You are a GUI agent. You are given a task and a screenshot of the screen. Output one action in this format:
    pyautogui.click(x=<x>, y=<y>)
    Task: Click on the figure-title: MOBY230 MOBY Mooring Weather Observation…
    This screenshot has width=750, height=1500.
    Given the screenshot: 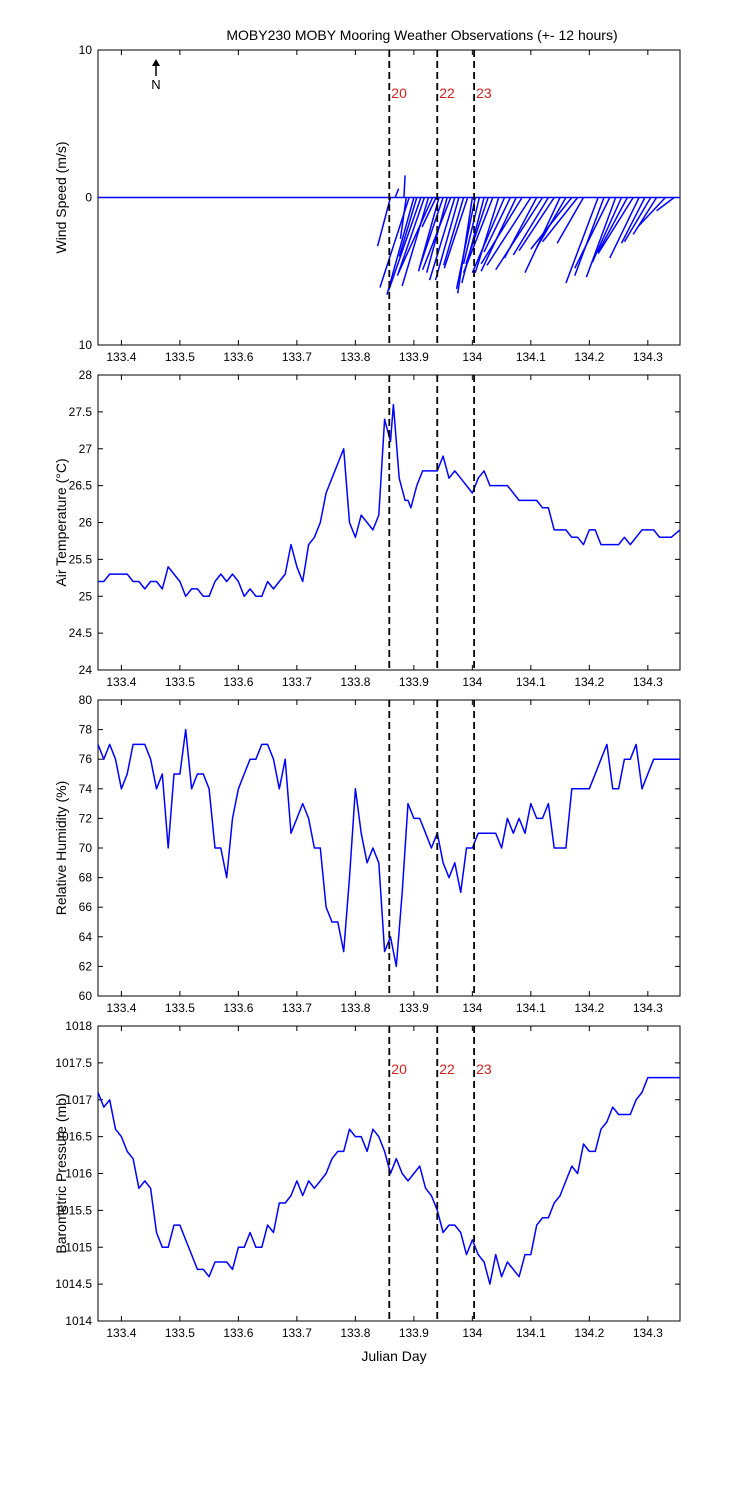 What is the action you would take?
    pyautogui.click(x=421, y=35)
    